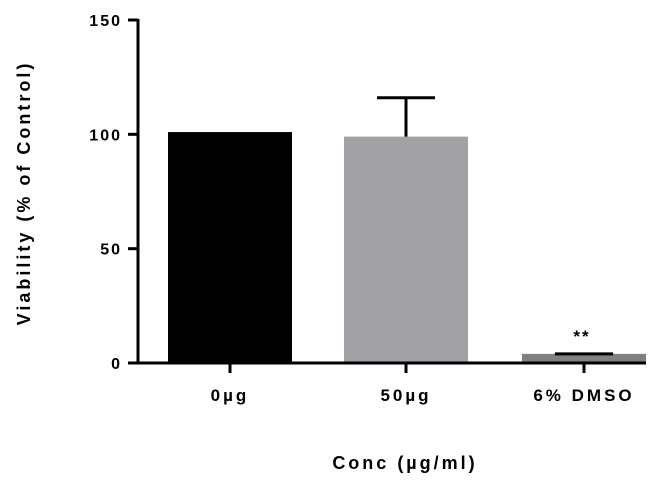  Describe the element at coordinates (105, 135) in the screenshot. I see `y-tick-label: 100` at that location.